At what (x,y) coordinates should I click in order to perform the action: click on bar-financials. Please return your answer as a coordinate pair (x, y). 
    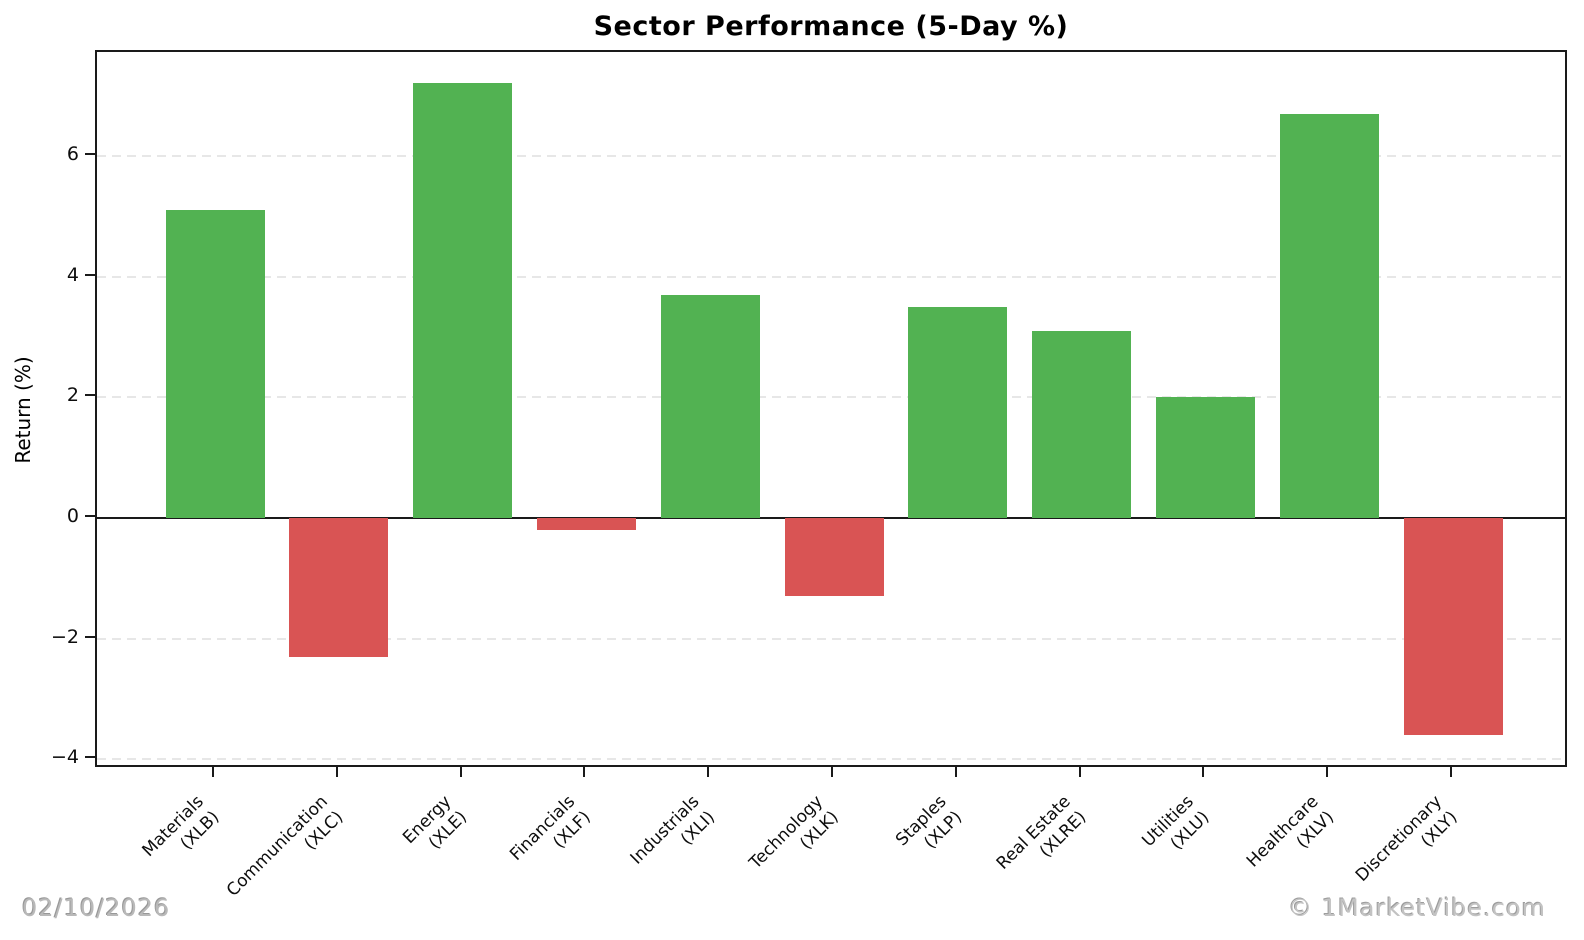
    Looking at the image, I should click on (586, 524).